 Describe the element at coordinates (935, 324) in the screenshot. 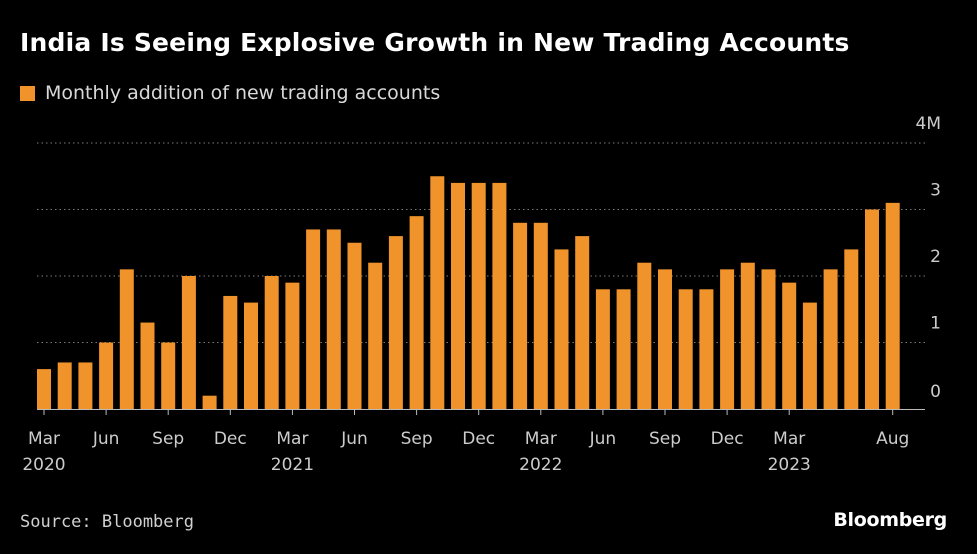

I see `y-tick-label: 1` at that location.